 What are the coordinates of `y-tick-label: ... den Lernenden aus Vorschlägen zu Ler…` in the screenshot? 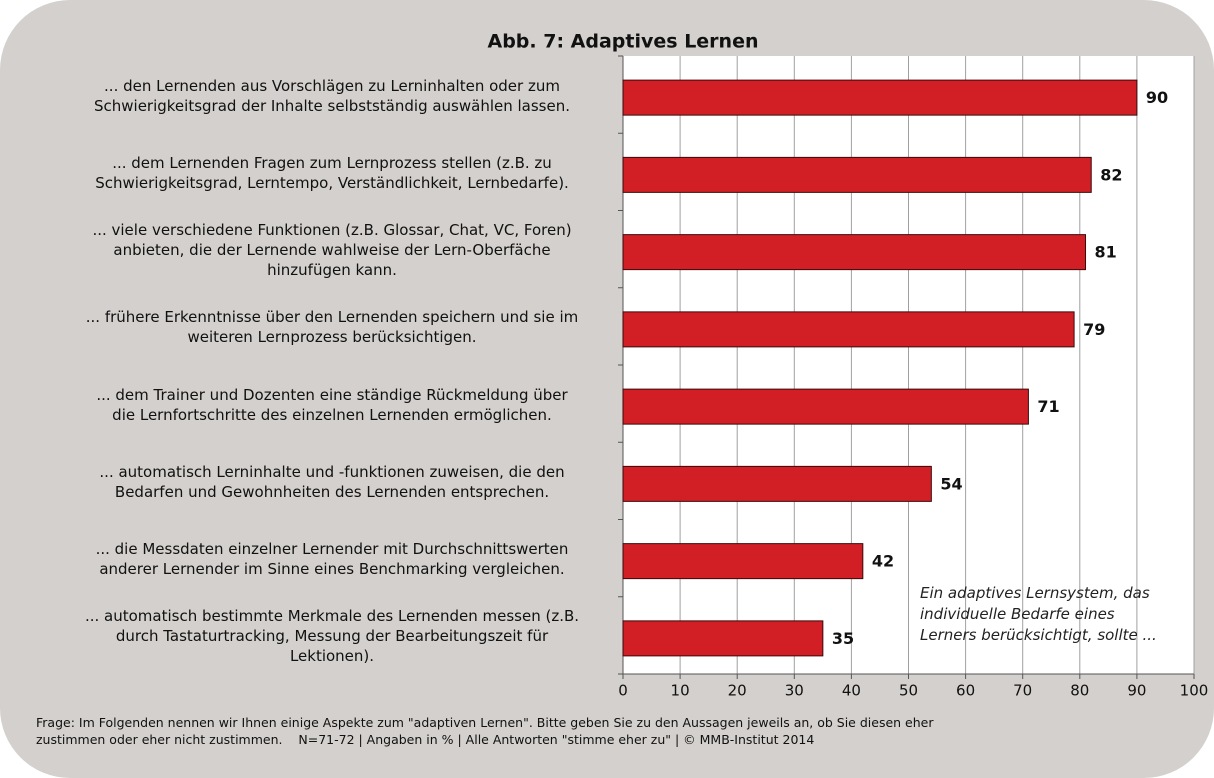 It's located at (331, 95).